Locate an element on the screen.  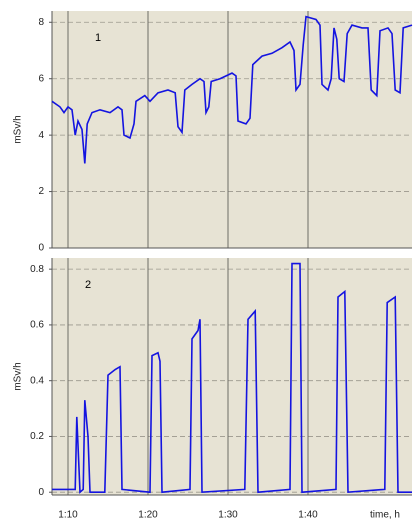
y-tick-label: 0.8 is located at coordinates (37, 269).